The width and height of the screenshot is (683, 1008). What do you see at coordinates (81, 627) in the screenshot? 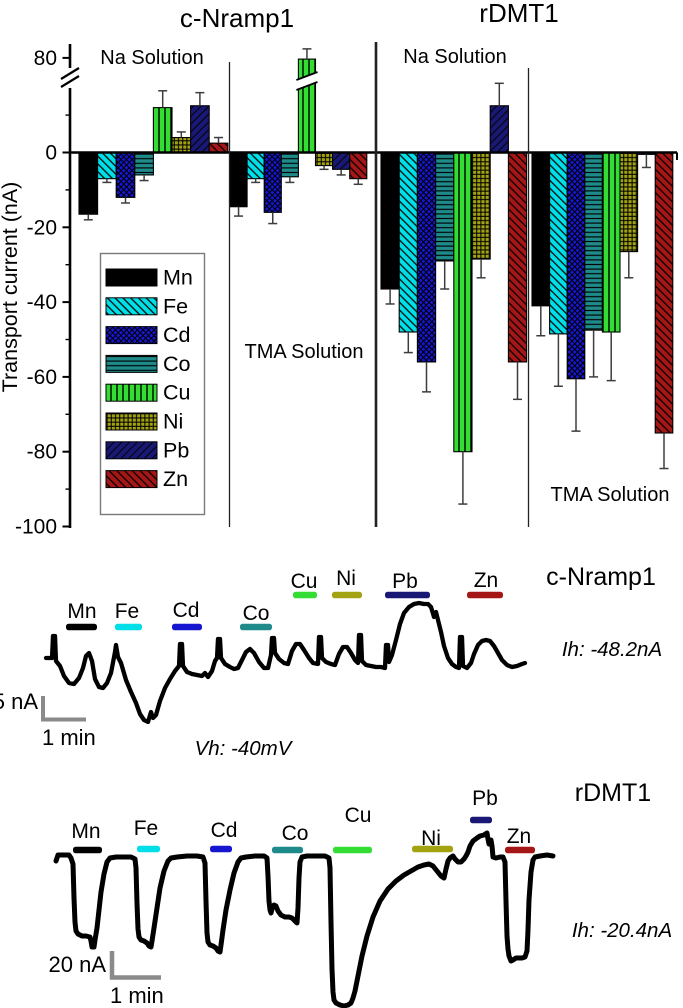
I see `marker-trace-cnramp1-mn` at bounding box center [81, 627].